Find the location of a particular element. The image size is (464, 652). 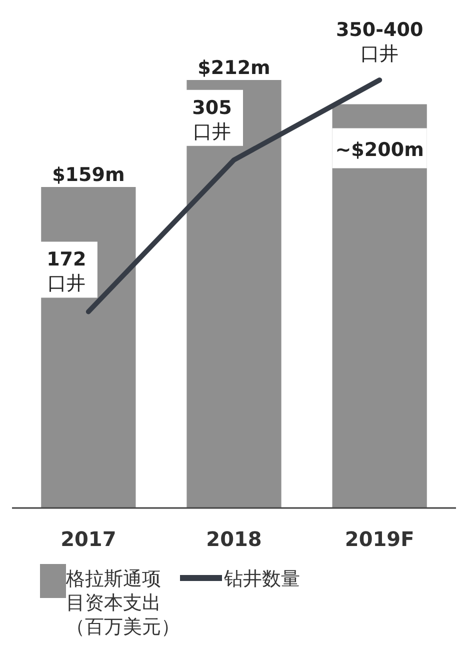

x-tick-label: 2018 is located at coordinates (234, 539).